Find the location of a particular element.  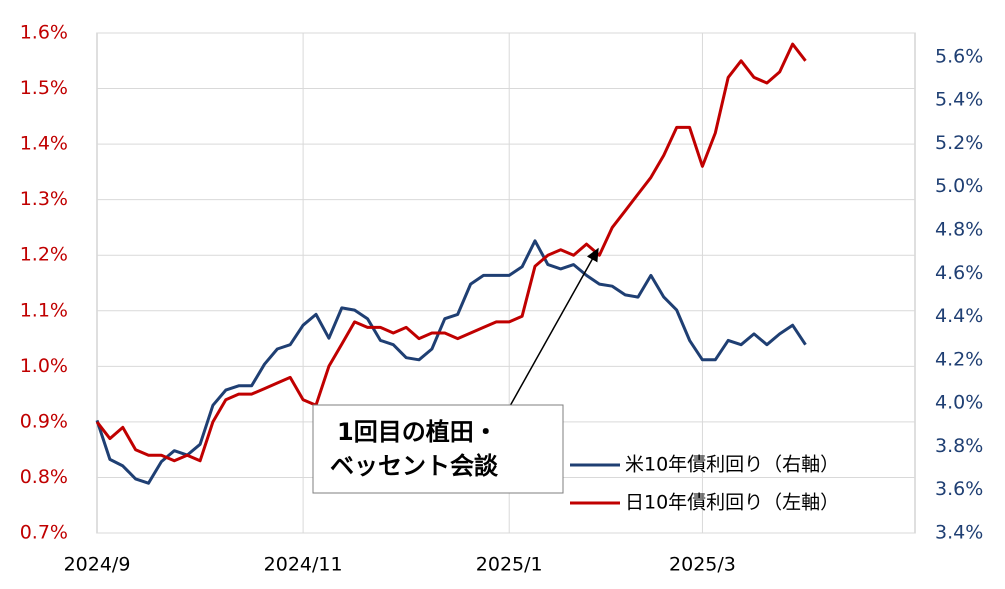

legend-label: 日10年債利回り（左軸） is located at coordinates (732, 503).